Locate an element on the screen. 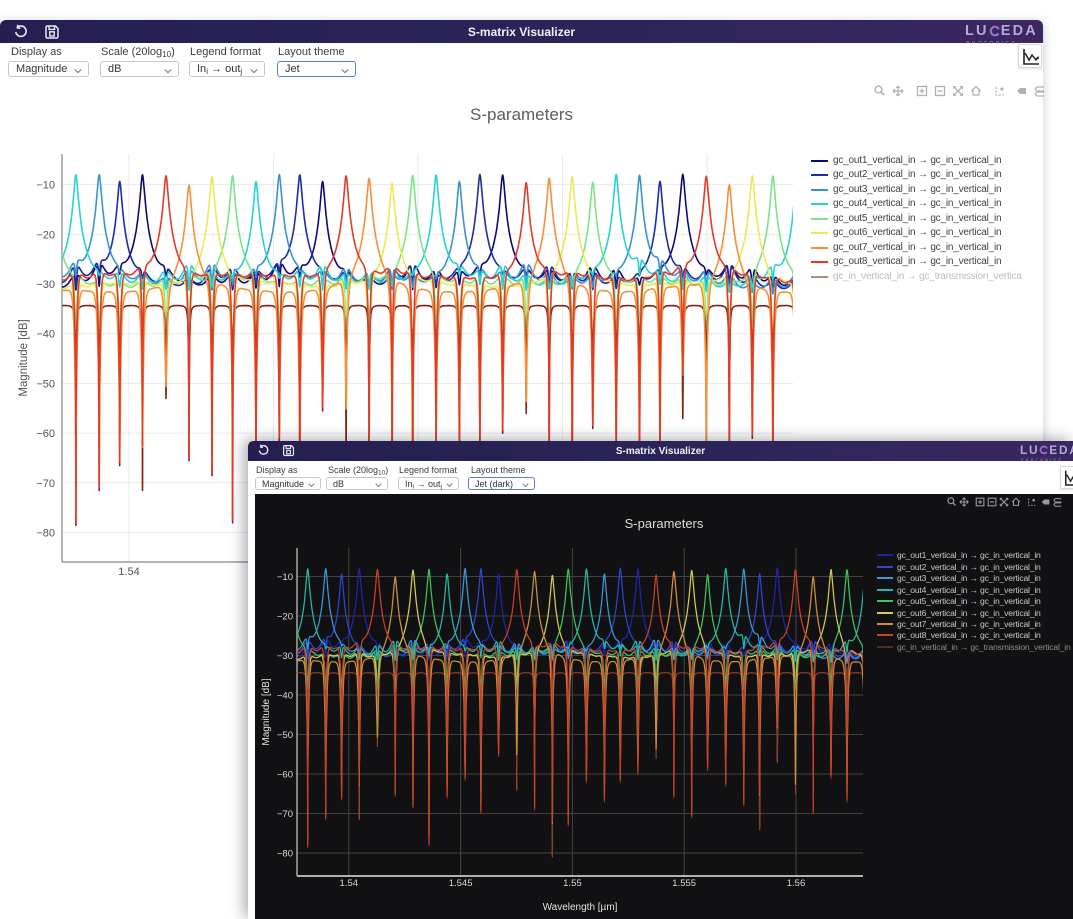 The image size is (1073, 919). svg-text: Wavelength [µm] is located at coordinates (580, 907).